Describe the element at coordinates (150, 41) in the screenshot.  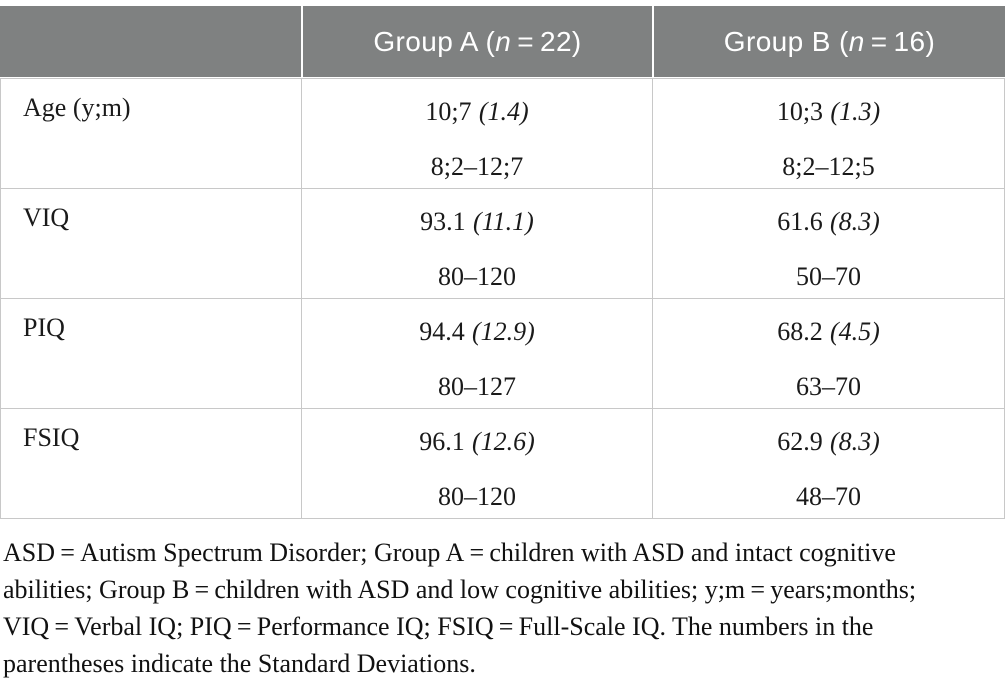
I see `header-cell-empty` at that location.